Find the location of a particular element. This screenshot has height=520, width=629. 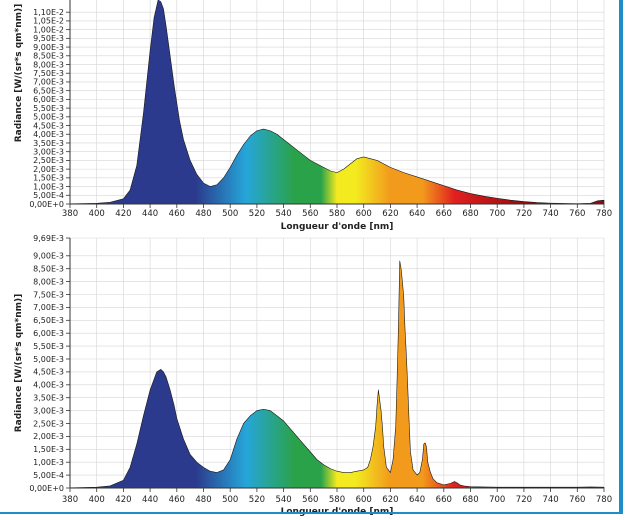

y-tick-label: 1,10E-2 is located at coordinates (48, 12).